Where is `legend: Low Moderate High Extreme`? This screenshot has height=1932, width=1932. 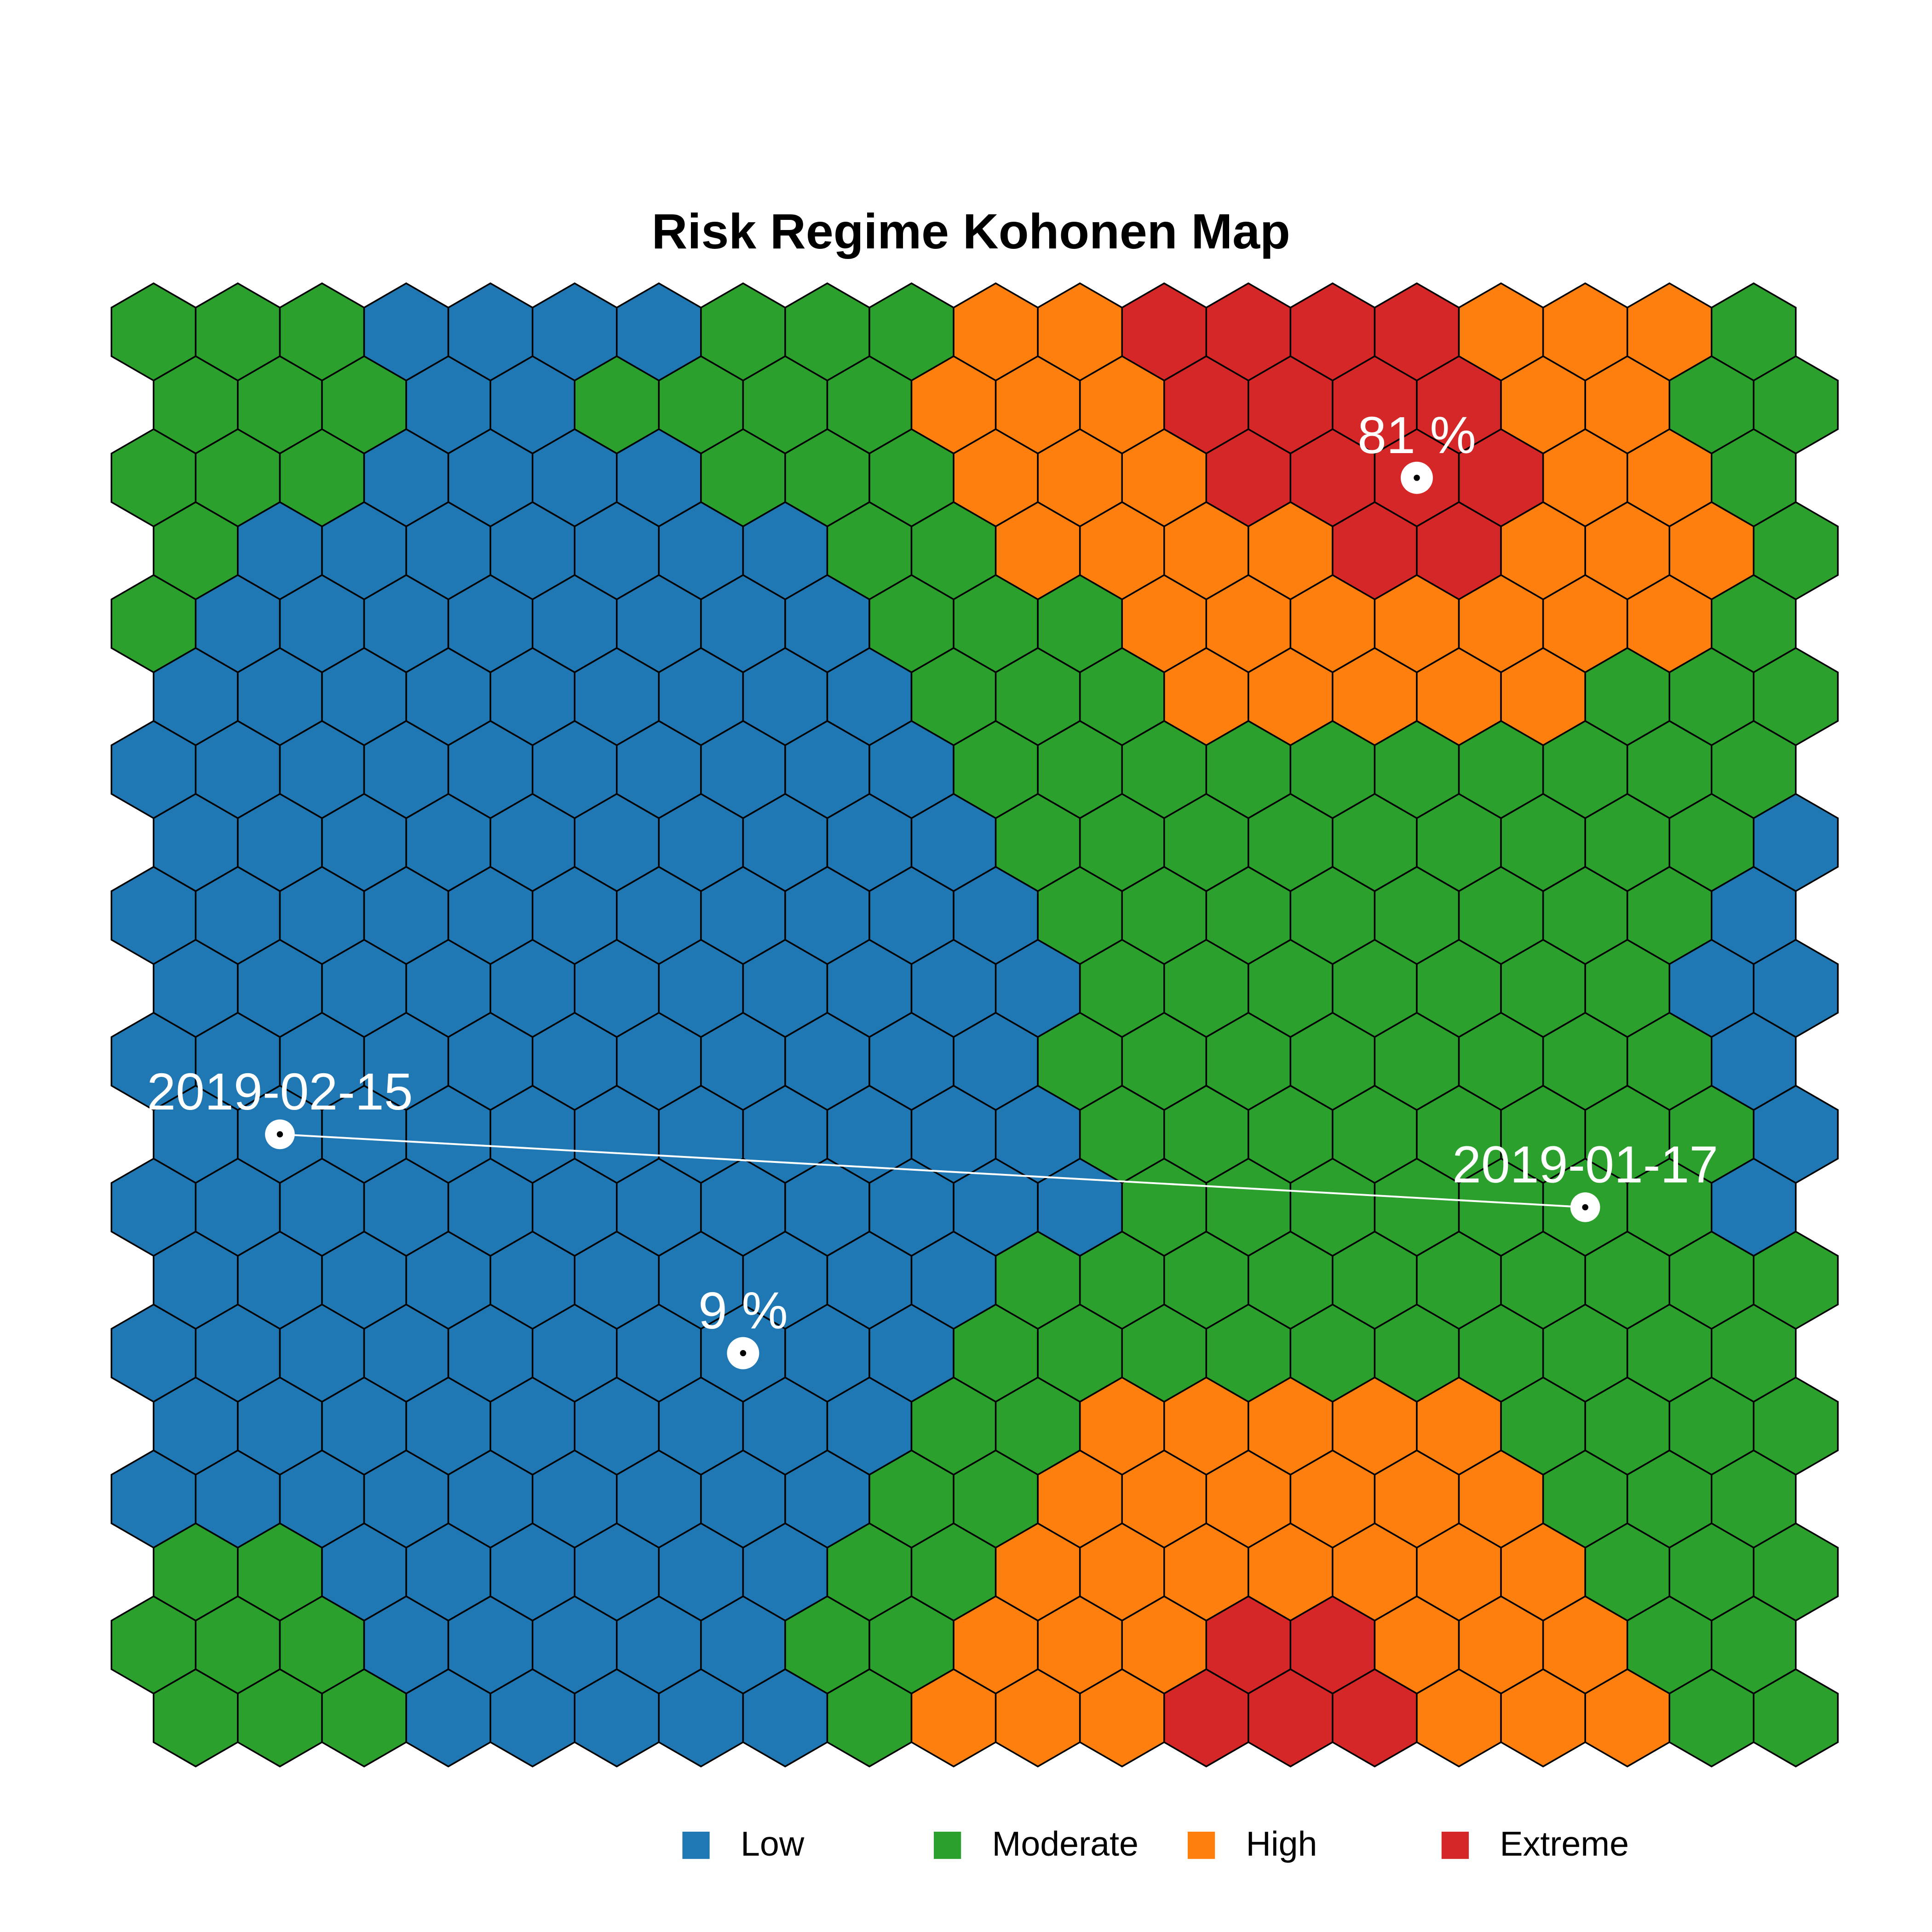 legend: Low Moderate High Extreme is located at coordinates (1155, 1843).